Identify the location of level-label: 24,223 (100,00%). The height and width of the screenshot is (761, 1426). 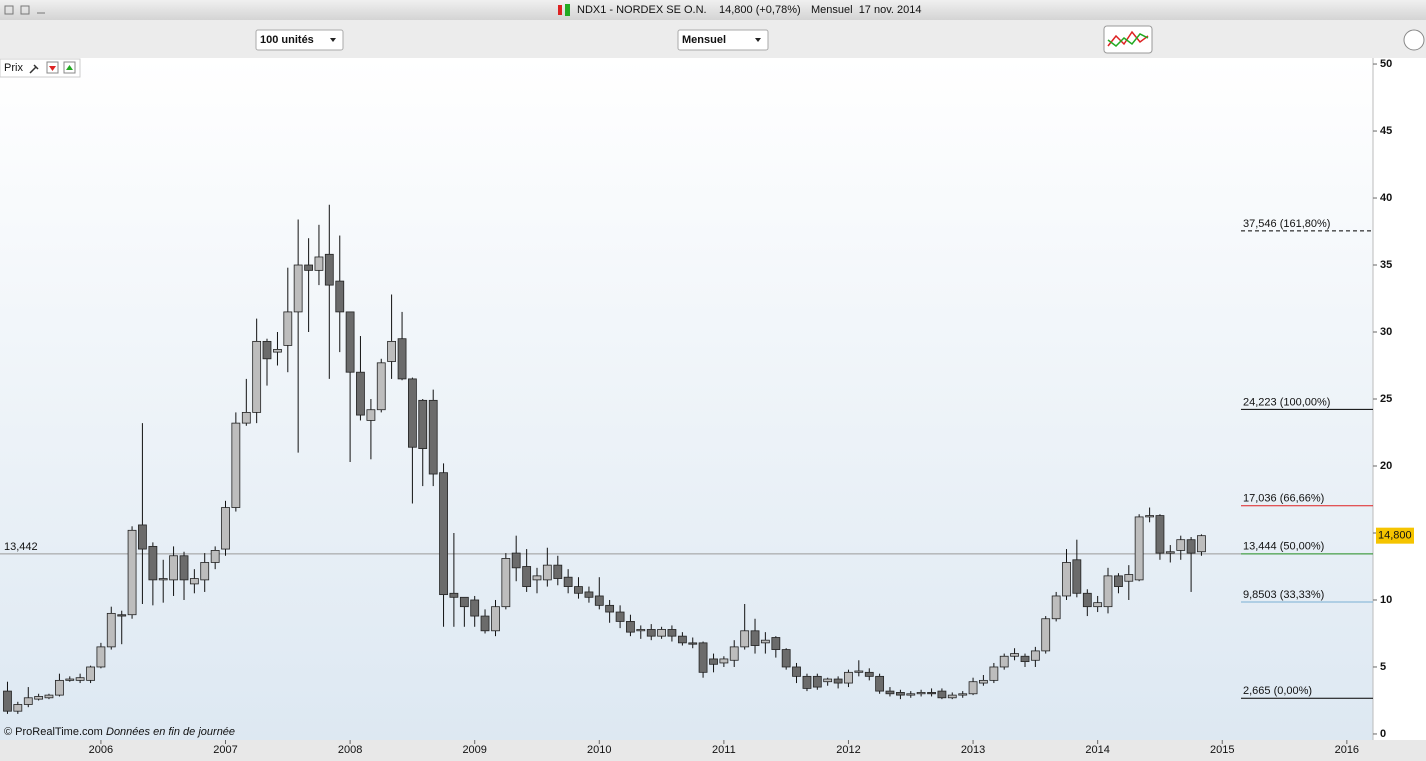
(1286, 402).